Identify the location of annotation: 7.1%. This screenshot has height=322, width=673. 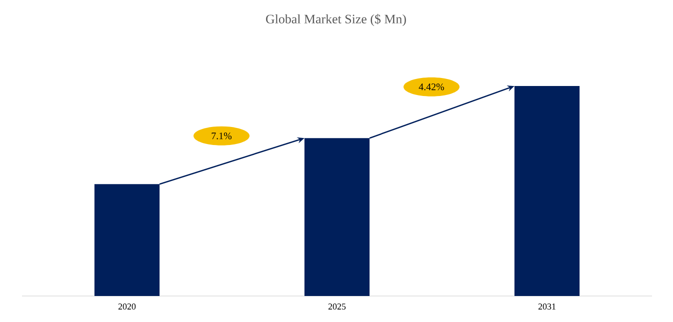
(222, 136).